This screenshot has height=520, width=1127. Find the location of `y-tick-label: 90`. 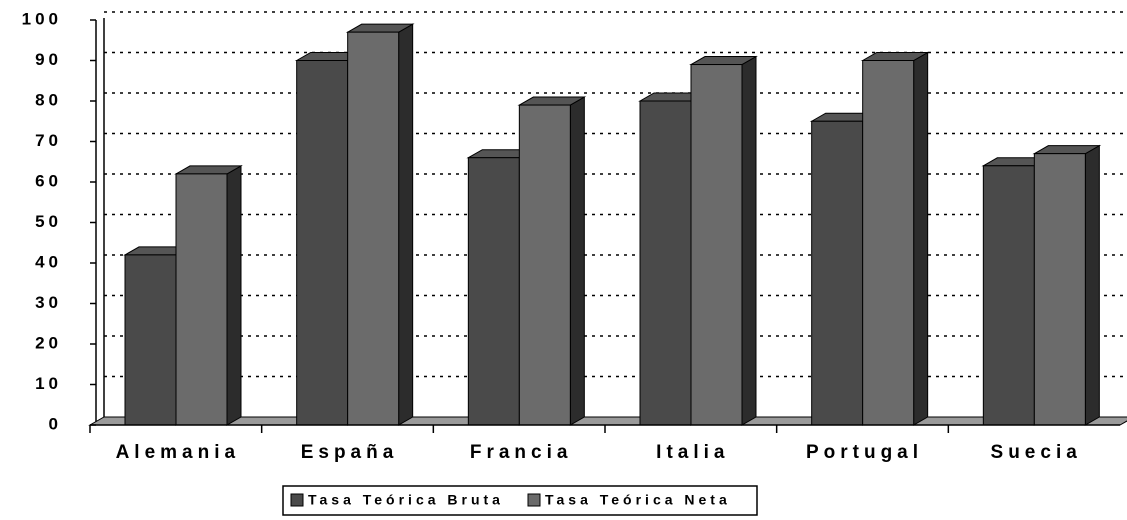

y-tick-label: 90 is located at coordinates (48, 59).